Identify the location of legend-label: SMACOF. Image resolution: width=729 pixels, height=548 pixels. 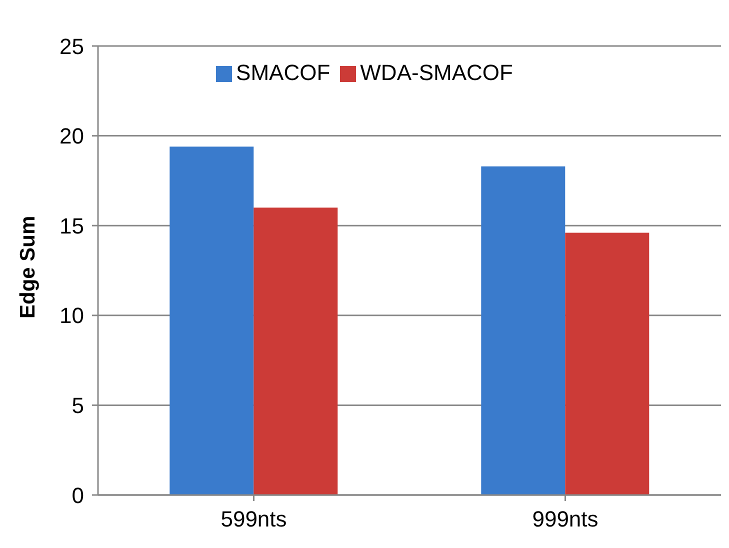
(283, 72).